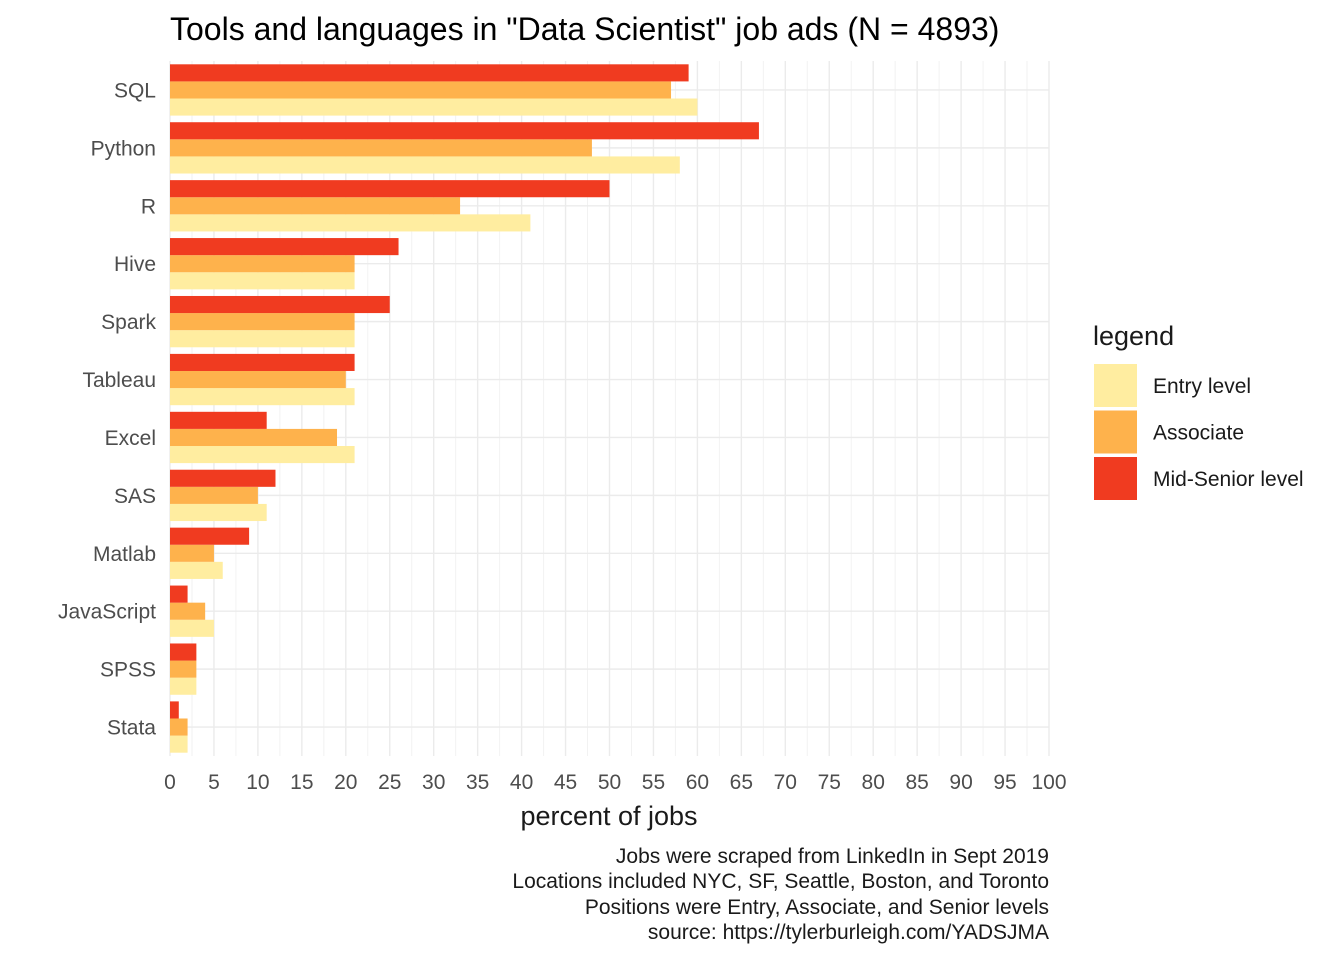 The image size is (1344, 965). Describe the element at coordinates (785, 782) in the screenshot. I see `x-tick-label: 70` at that location.